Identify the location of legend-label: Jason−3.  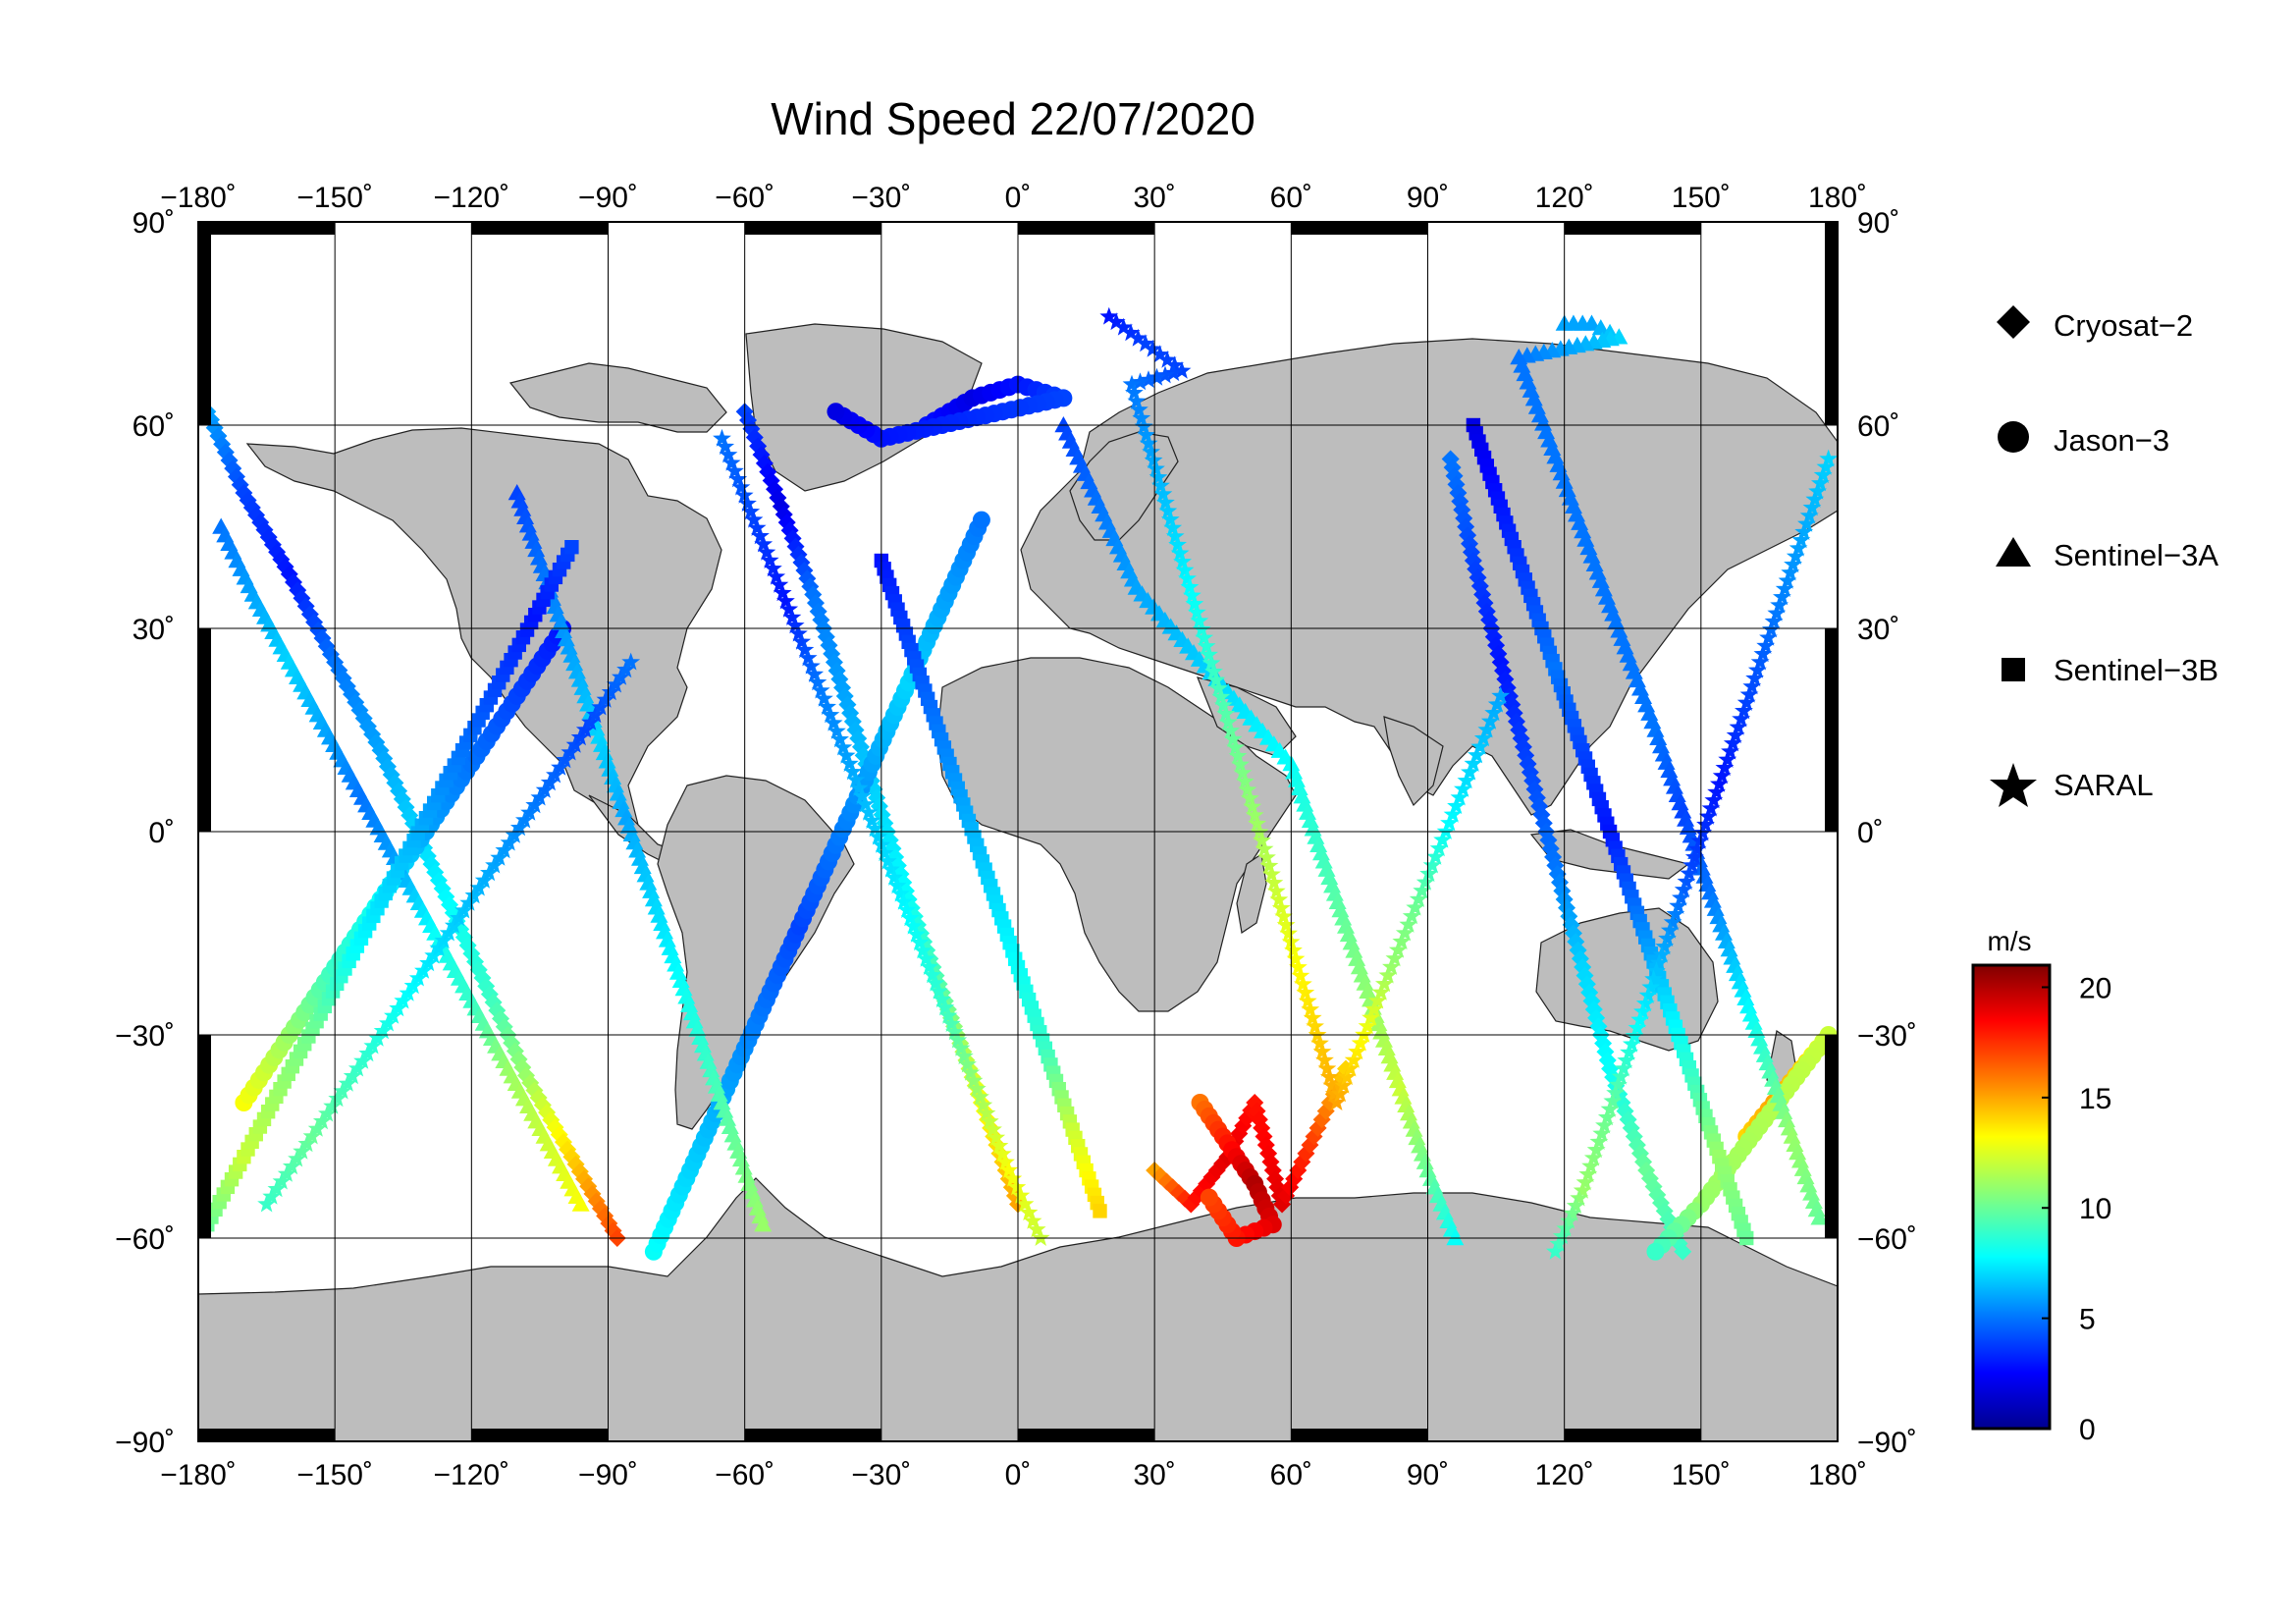
(2111, 440).